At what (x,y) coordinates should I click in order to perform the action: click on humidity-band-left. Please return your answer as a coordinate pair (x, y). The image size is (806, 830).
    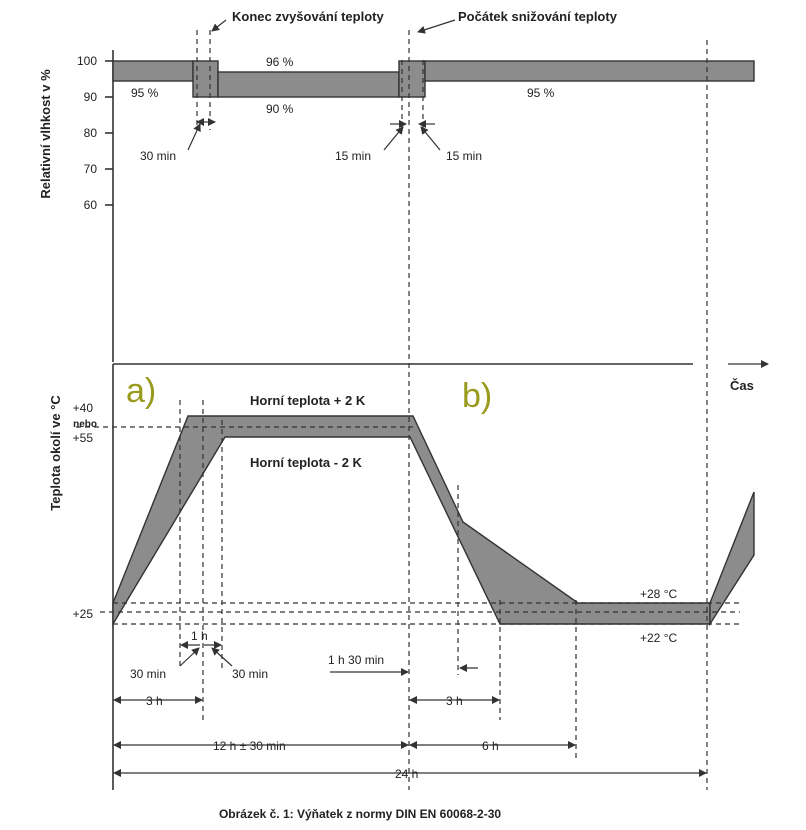
    Looking at the image, I should click on (153, 71).